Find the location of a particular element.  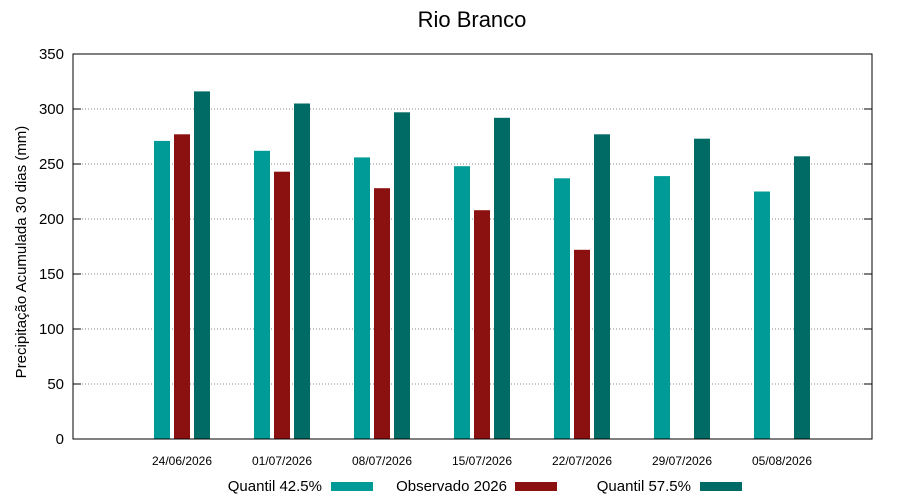

bar-quantil-42-5--4 is located at coordinates (562, 309).